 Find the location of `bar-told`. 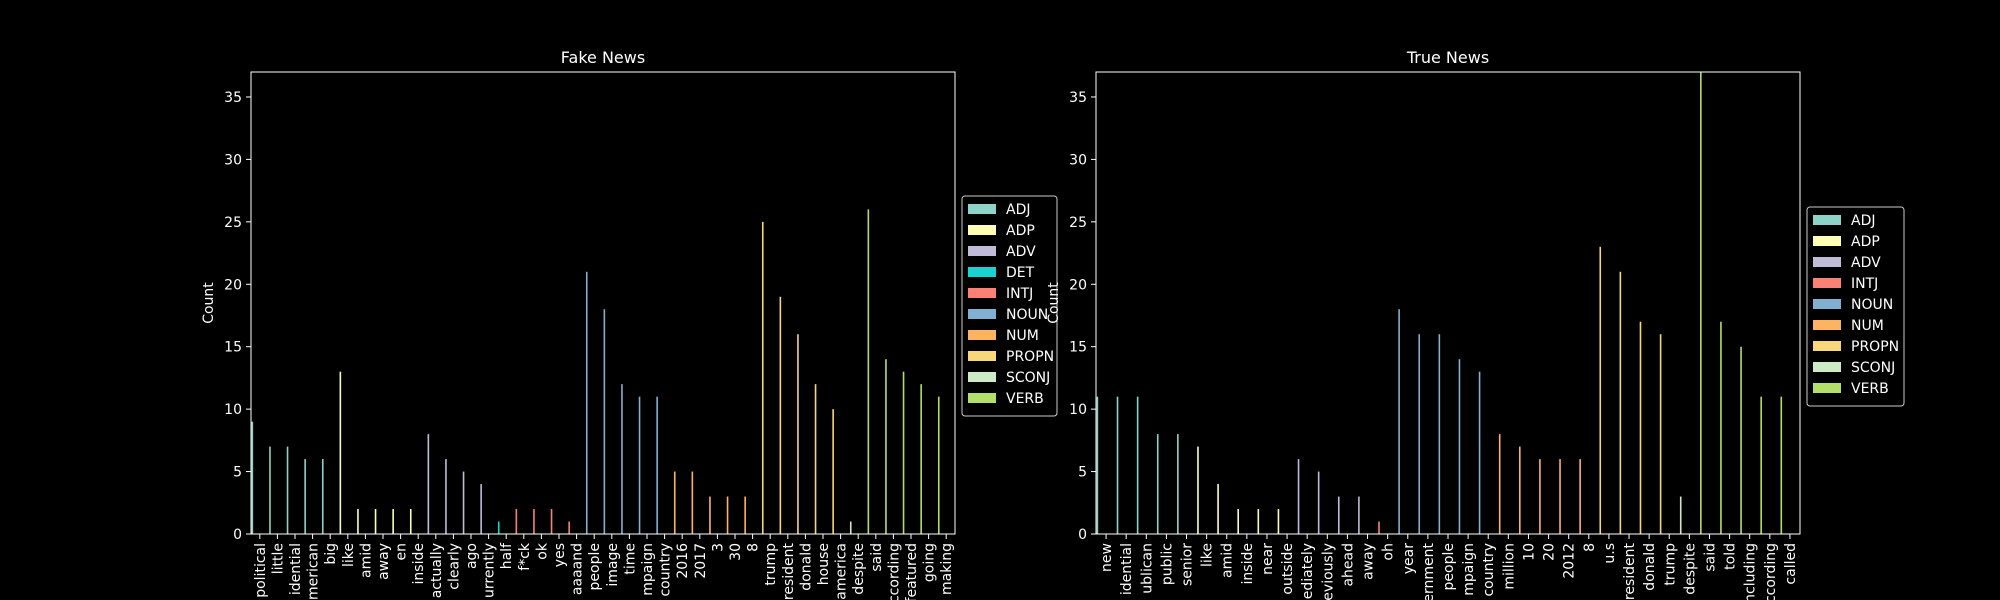

bar-told is located at coordinates (1721, 427).